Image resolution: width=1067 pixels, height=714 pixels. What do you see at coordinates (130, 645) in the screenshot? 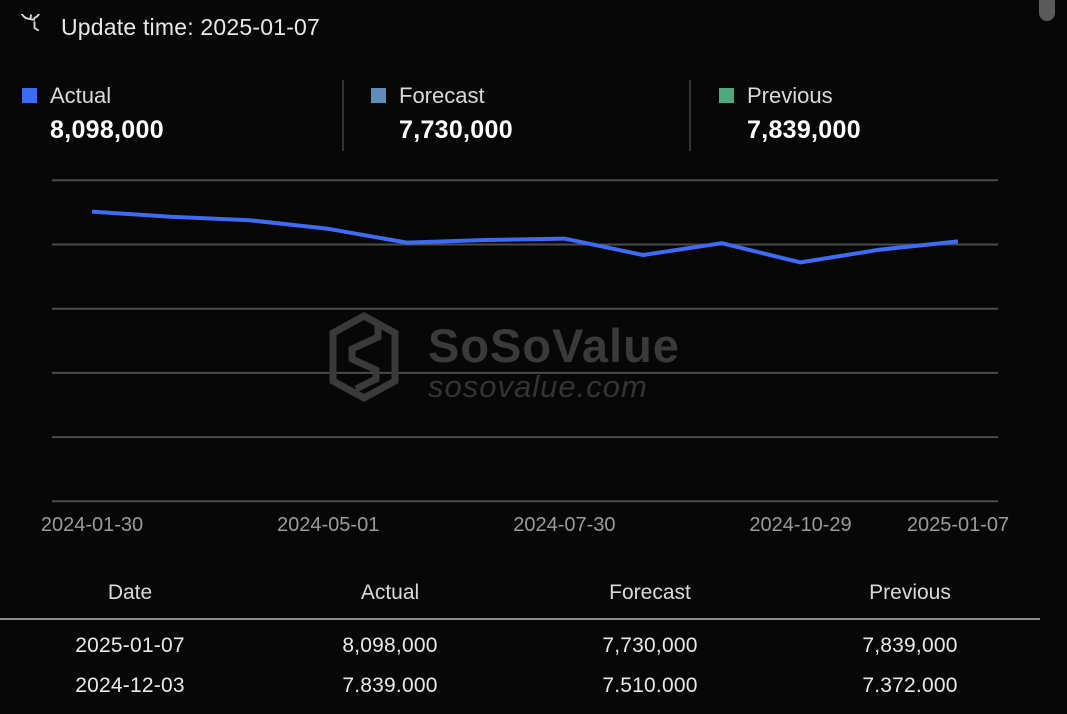
I see `table-cell: 2025-01-07` at bounding box center [130, 645].